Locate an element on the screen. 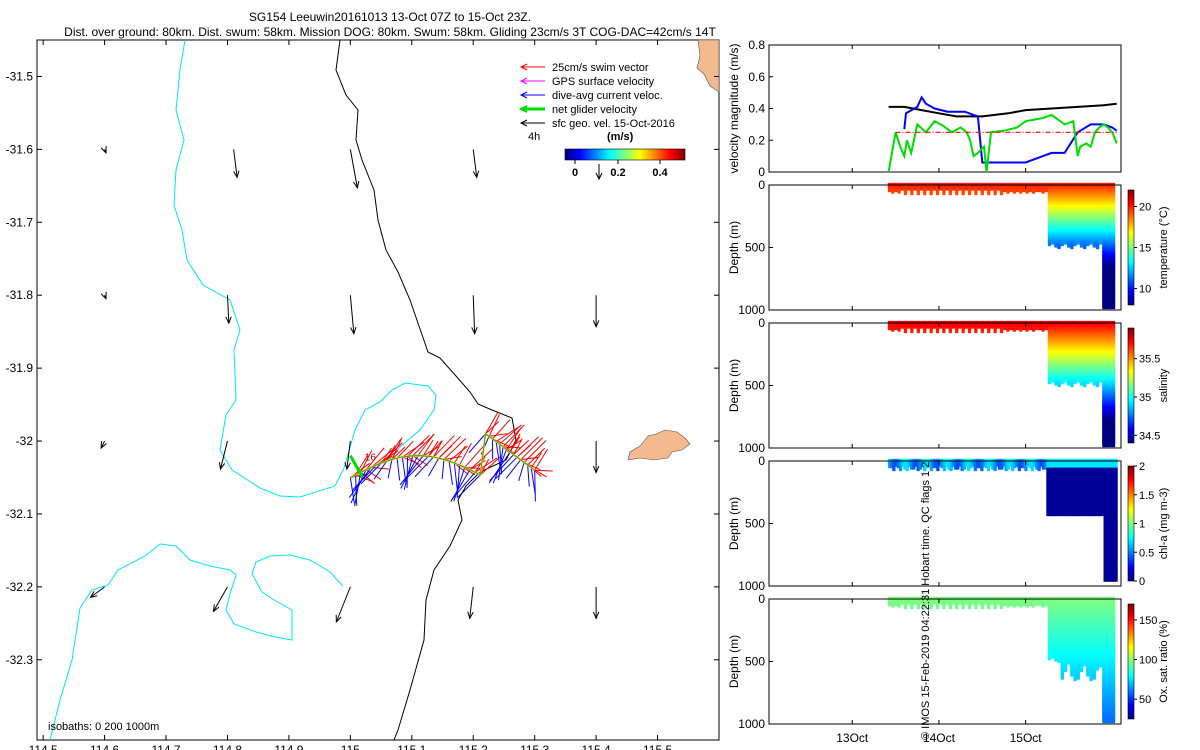 Image resolution: width=1200 pixels, height=750 pixels. lat-tick-label: -32.1 is located at coordinates (20, 514).